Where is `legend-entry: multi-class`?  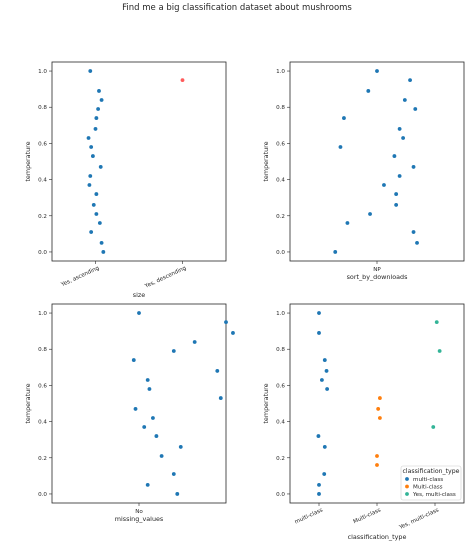 legend-entry: multi-class is located at coordinates (428, 480).